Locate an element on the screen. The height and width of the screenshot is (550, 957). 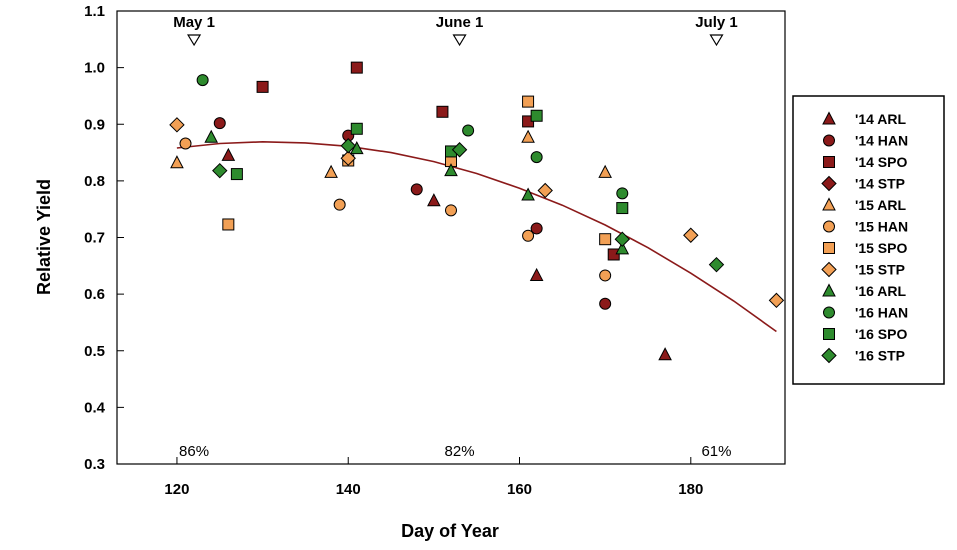
x-tick-label: 160 is located at coordinates (519, 489).